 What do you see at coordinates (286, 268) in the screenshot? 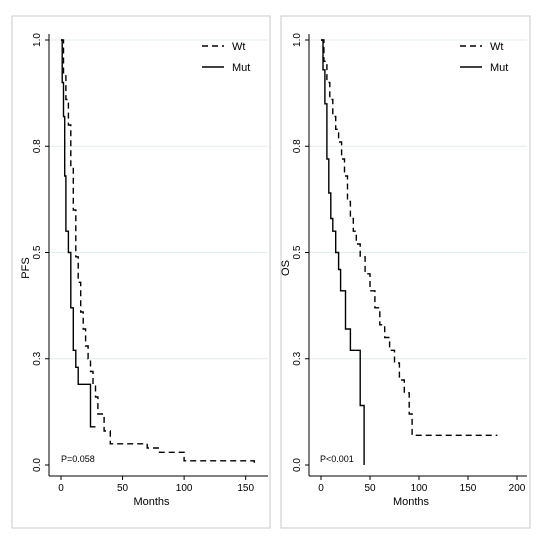
I see `y-axis-title: OS` at bounding box center [286, 268].